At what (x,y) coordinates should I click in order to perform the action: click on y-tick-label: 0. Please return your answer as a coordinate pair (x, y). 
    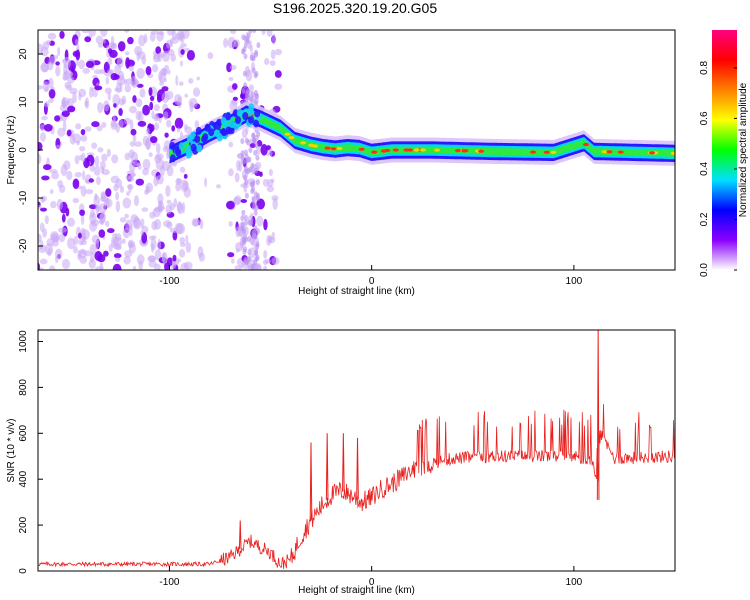
    Looking at the image, I should click on (23, 150).